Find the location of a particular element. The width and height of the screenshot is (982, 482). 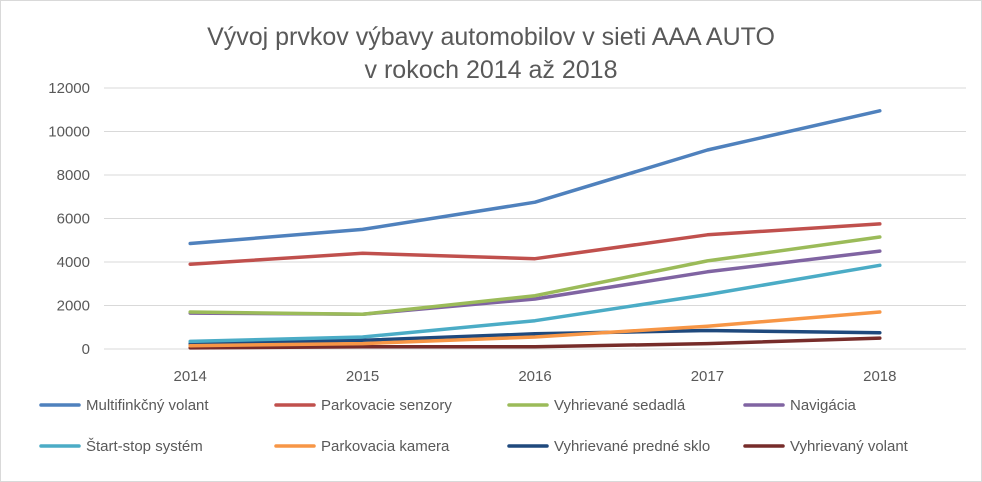

y-tick-label: 8000 is located at coordinates (73, 175).